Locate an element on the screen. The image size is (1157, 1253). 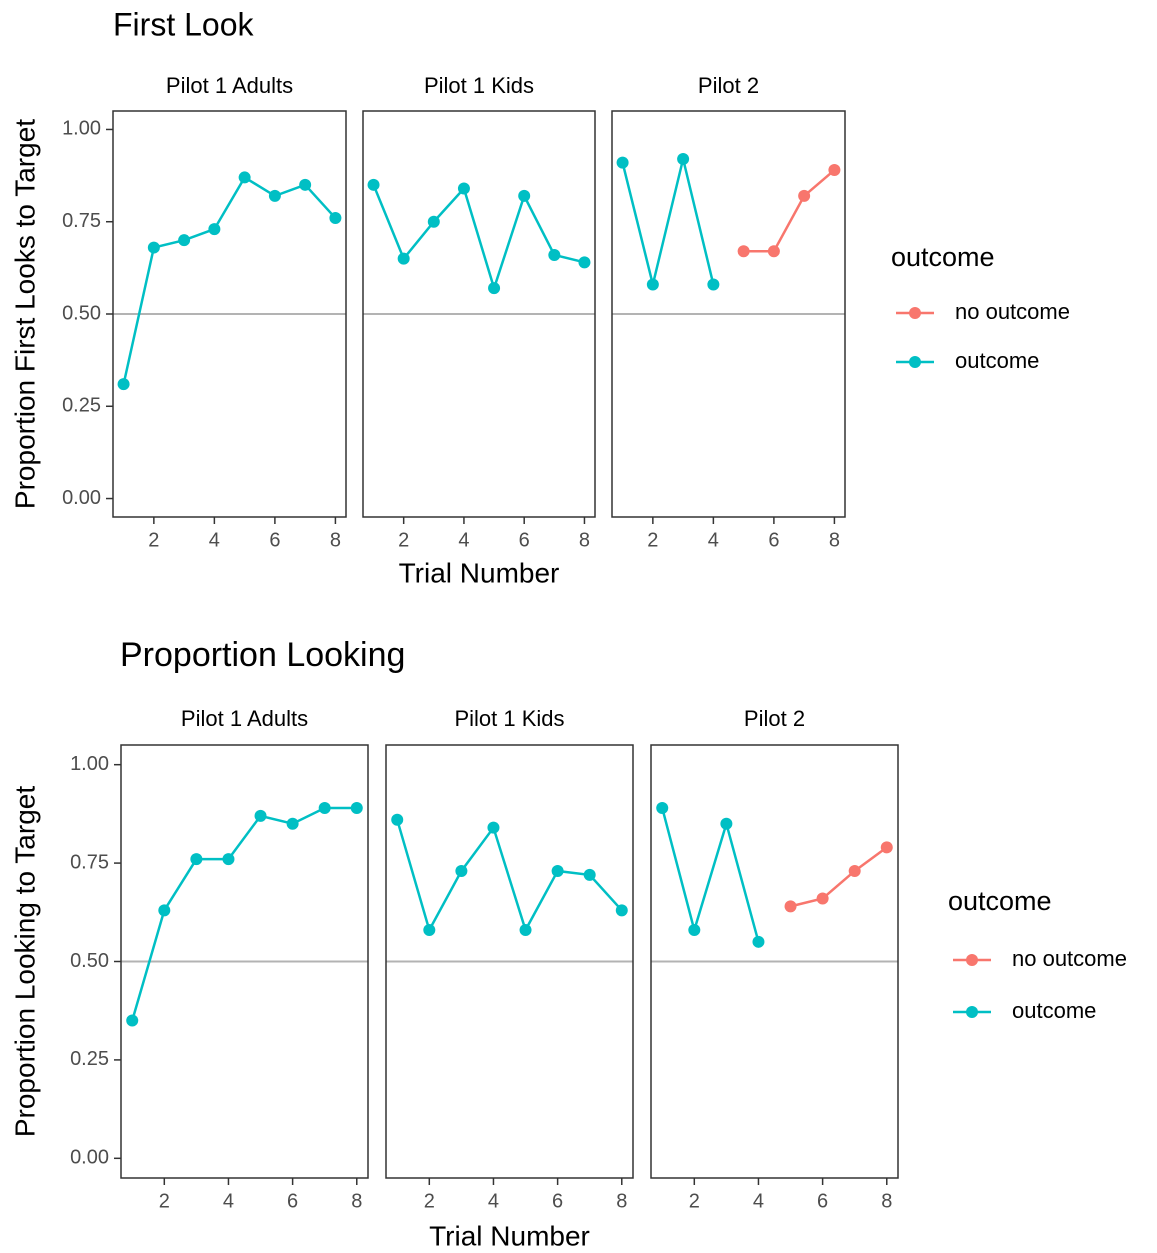
chart-title: First Look is located at coordinates (183, 24).